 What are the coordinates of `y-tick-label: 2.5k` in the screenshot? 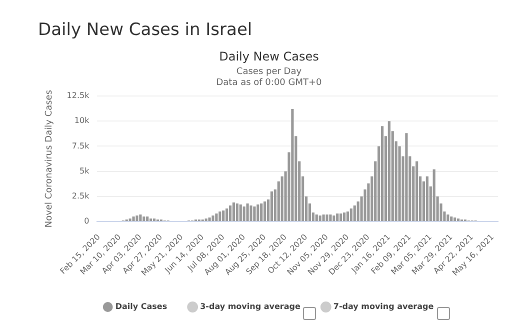 It's located at (81, 196).